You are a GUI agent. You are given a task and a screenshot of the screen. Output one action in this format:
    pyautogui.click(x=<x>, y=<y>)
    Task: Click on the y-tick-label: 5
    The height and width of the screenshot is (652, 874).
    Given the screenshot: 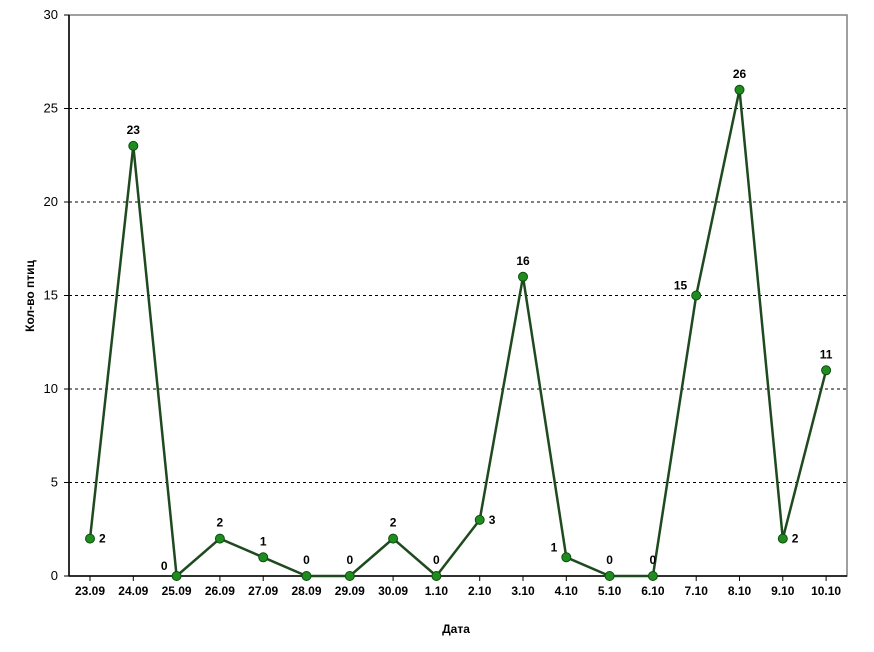 What is the action you would take?
    pyautogui.click(x=54, y=482)
    